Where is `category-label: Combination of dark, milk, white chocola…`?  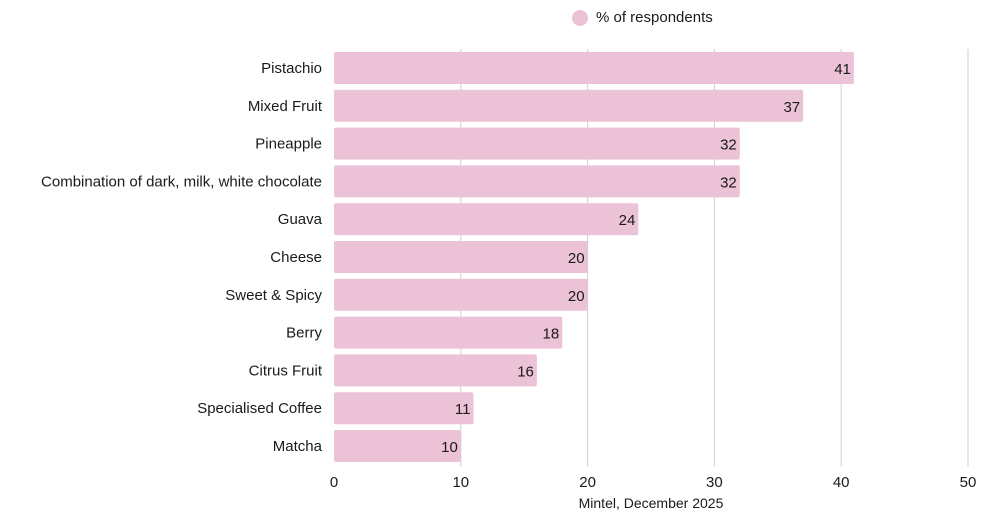 category-label: Combination of dark, milk, white chocola… is located at coordinates (181, 181).